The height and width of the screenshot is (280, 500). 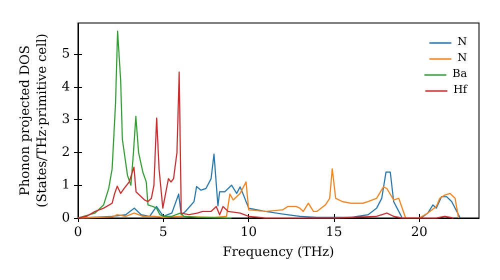 What do you see at coordinates (66, 54) in the screenshot?
I see `y-tick-label: 5` at bounding box center [66, 54].